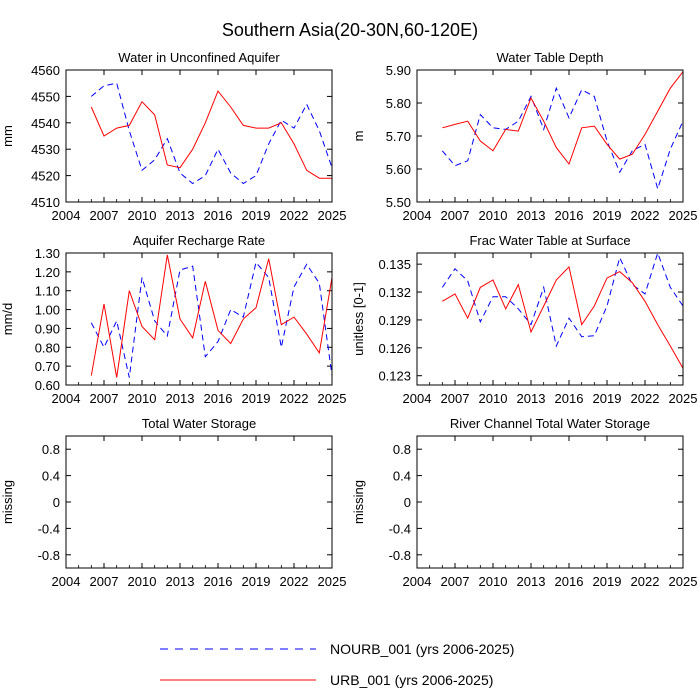  Describe the element at coordinates (550, 57) in the screenshot. I see `panel-title: Water Table Depth` at that location.